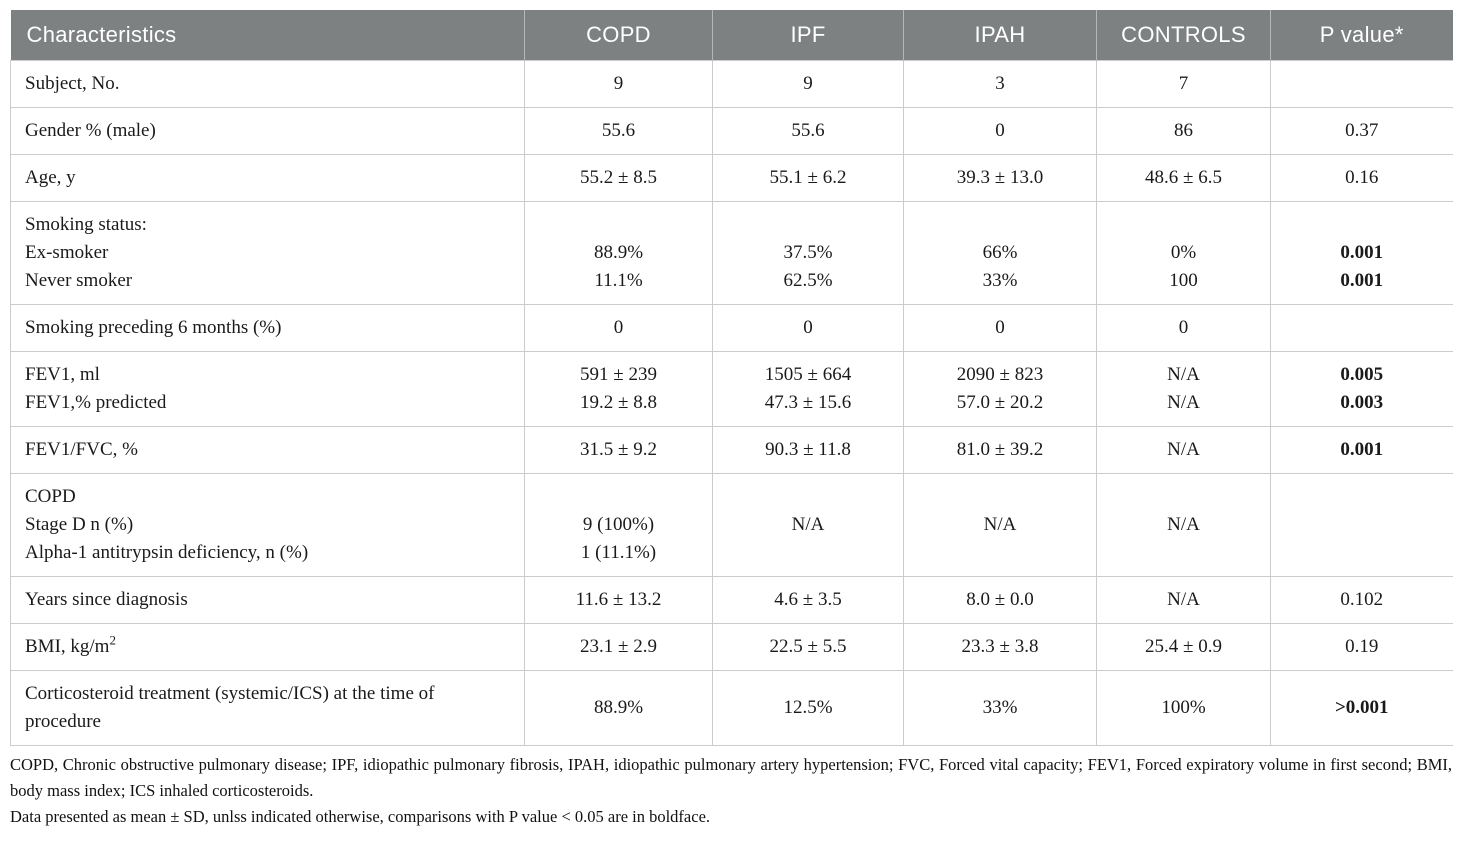  Describe the element at coordinates (808, 280) in the screenshot. I see `cell-line: 62.5%` at that location.